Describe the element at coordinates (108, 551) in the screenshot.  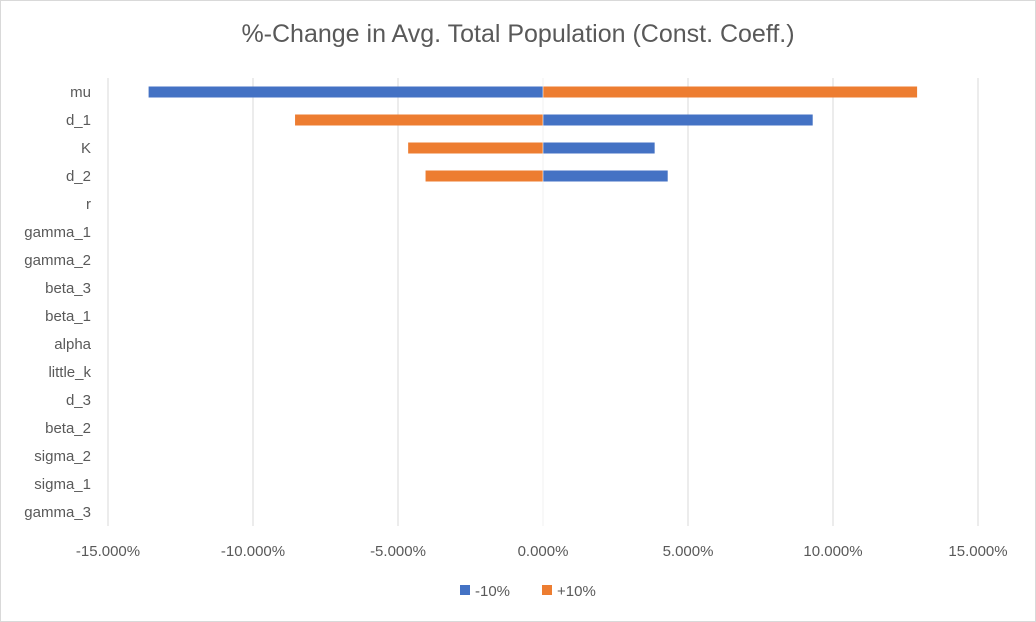
I see `x-tick-label-0: -15.000%` at that location.